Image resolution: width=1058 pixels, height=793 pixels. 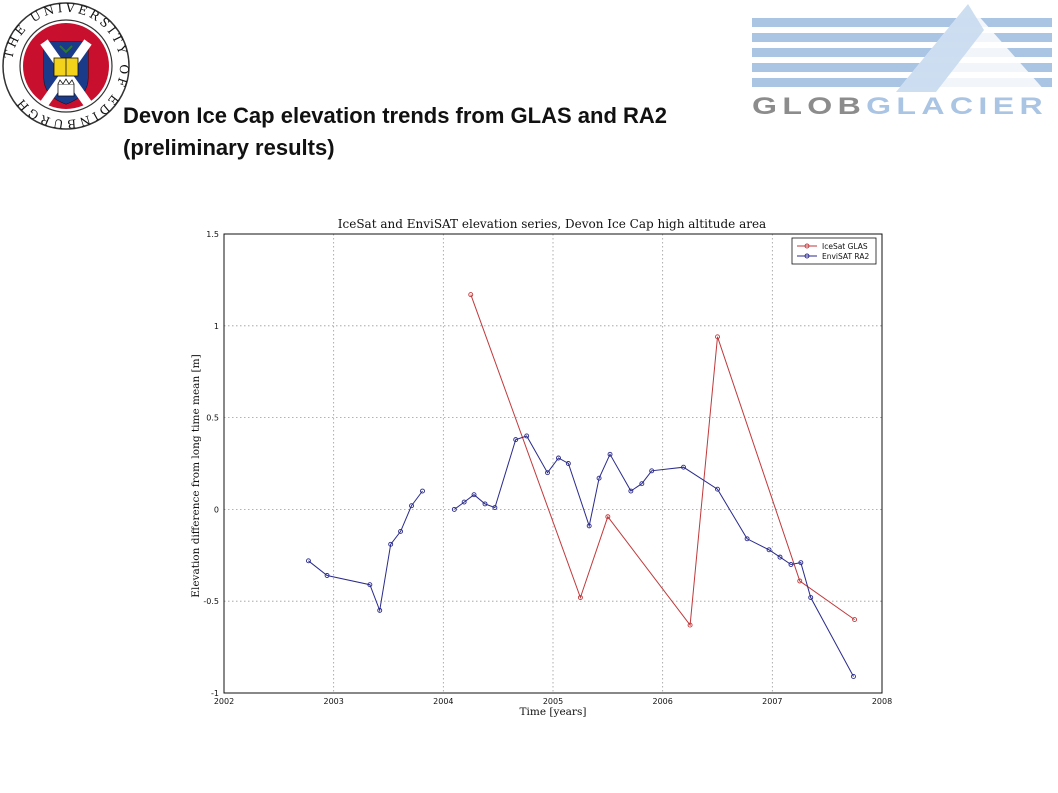 What do you see at coordinates (212, 234) in the screenshot?
I see `y-tick-label: 1.5` at bounding box center [212, 234].